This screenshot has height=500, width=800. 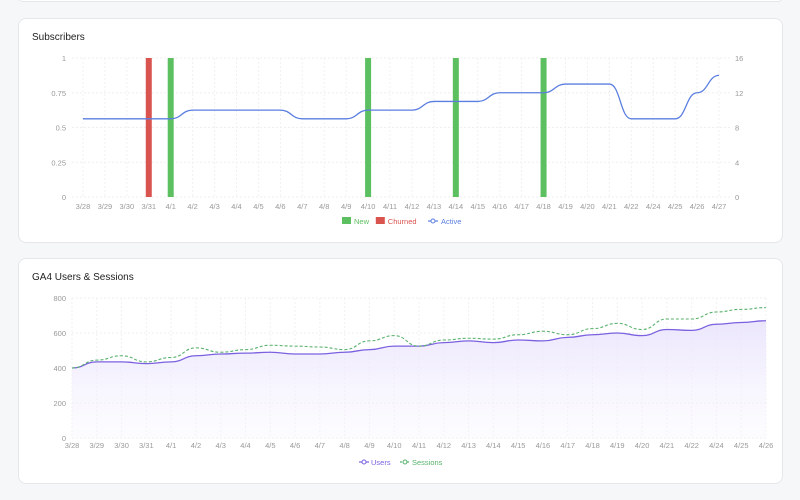 What do you see at coordinates (58, 162) in the screenshot?
I see `y-left-tick-label: 0.25` at bounding box center [58, 162].